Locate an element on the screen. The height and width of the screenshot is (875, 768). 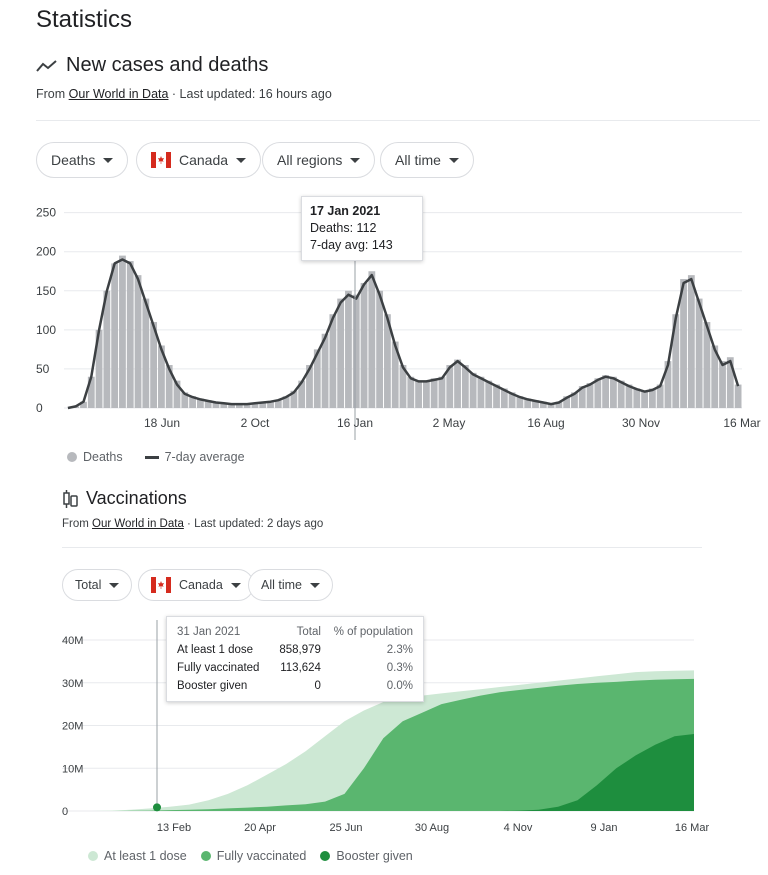
country-filter: Canada is located at coordinates (199, 160).